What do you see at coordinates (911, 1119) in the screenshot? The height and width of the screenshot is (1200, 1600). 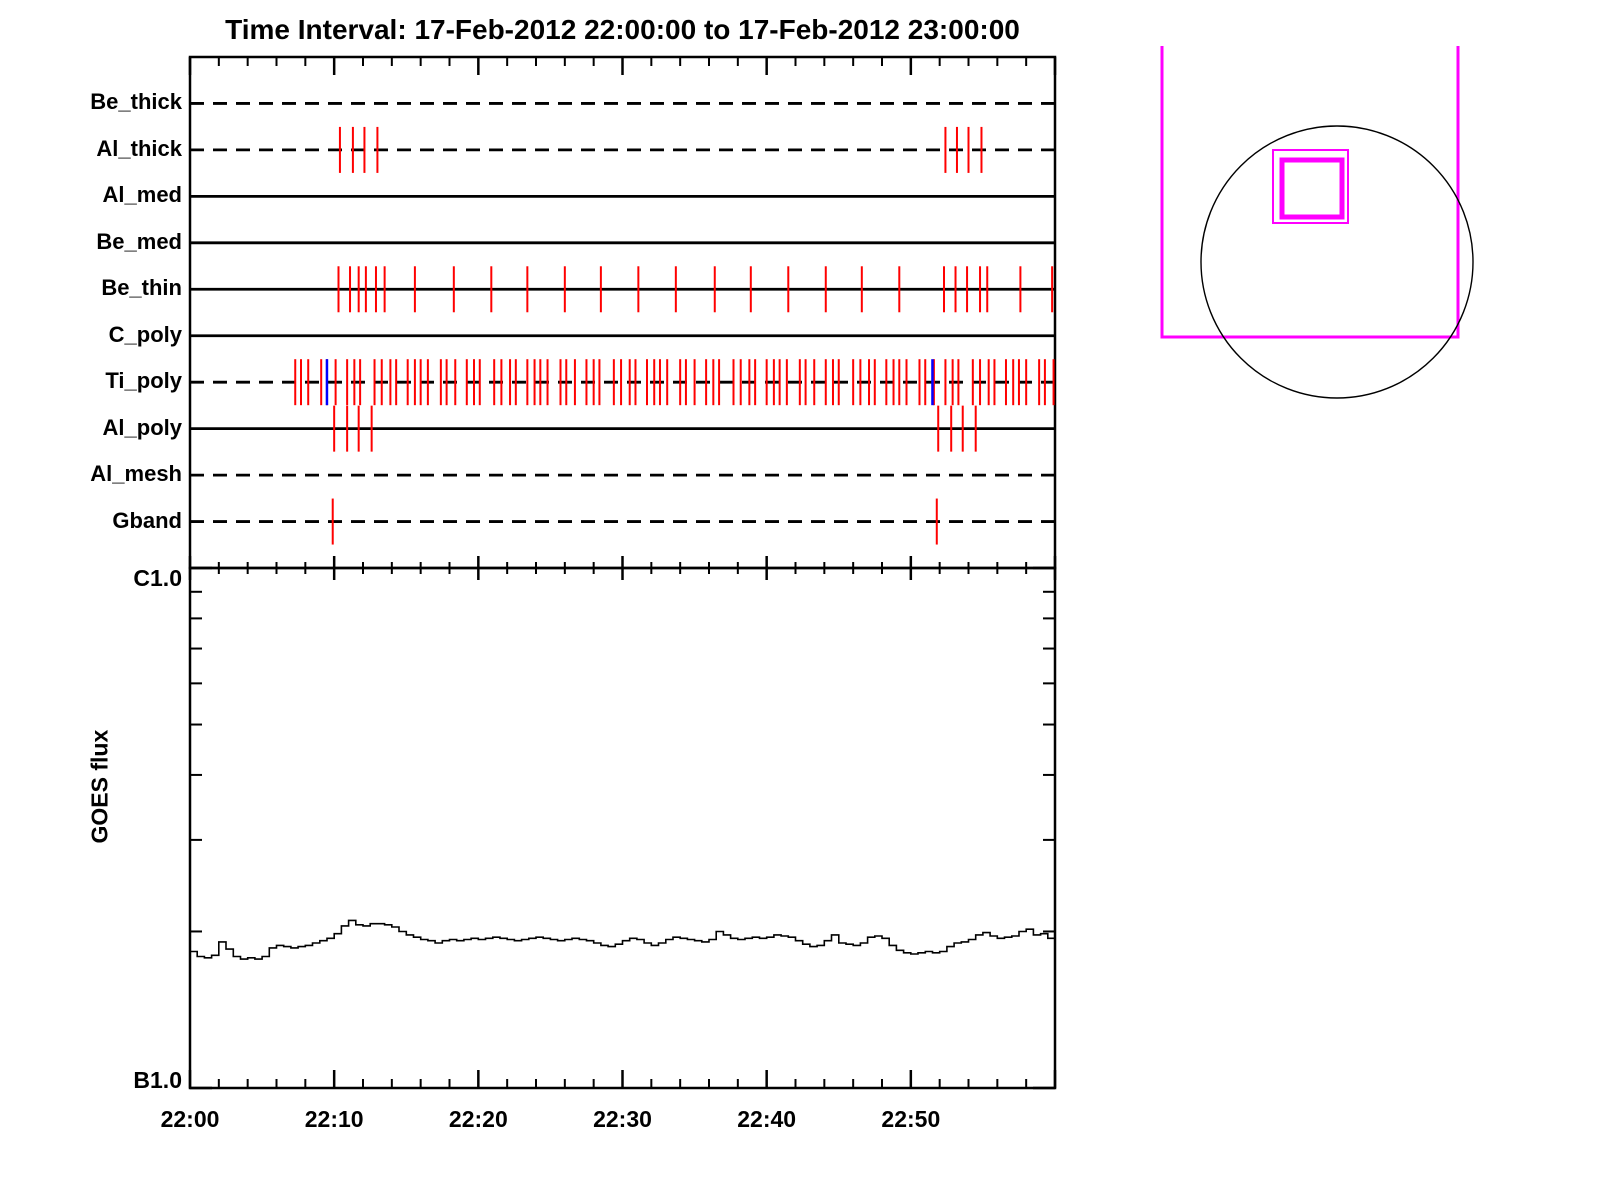 I see `x-tick-label-2250: 22:50` at bounding box center [911, 1119].